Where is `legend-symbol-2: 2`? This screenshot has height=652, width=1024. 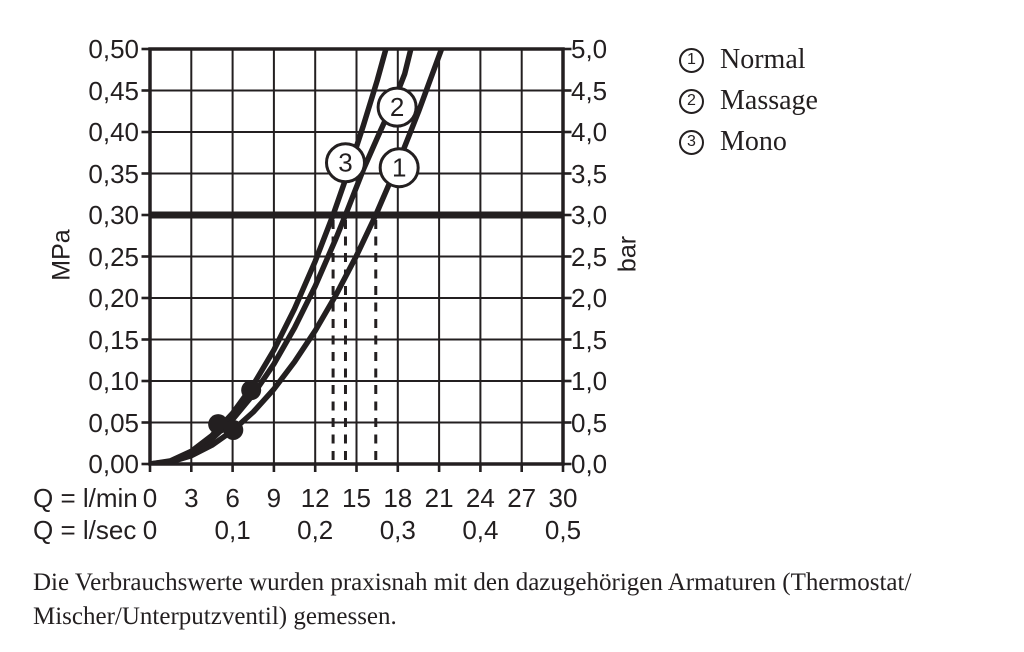 legend-symbol-2: 2 is located at coordinates (691, 101).